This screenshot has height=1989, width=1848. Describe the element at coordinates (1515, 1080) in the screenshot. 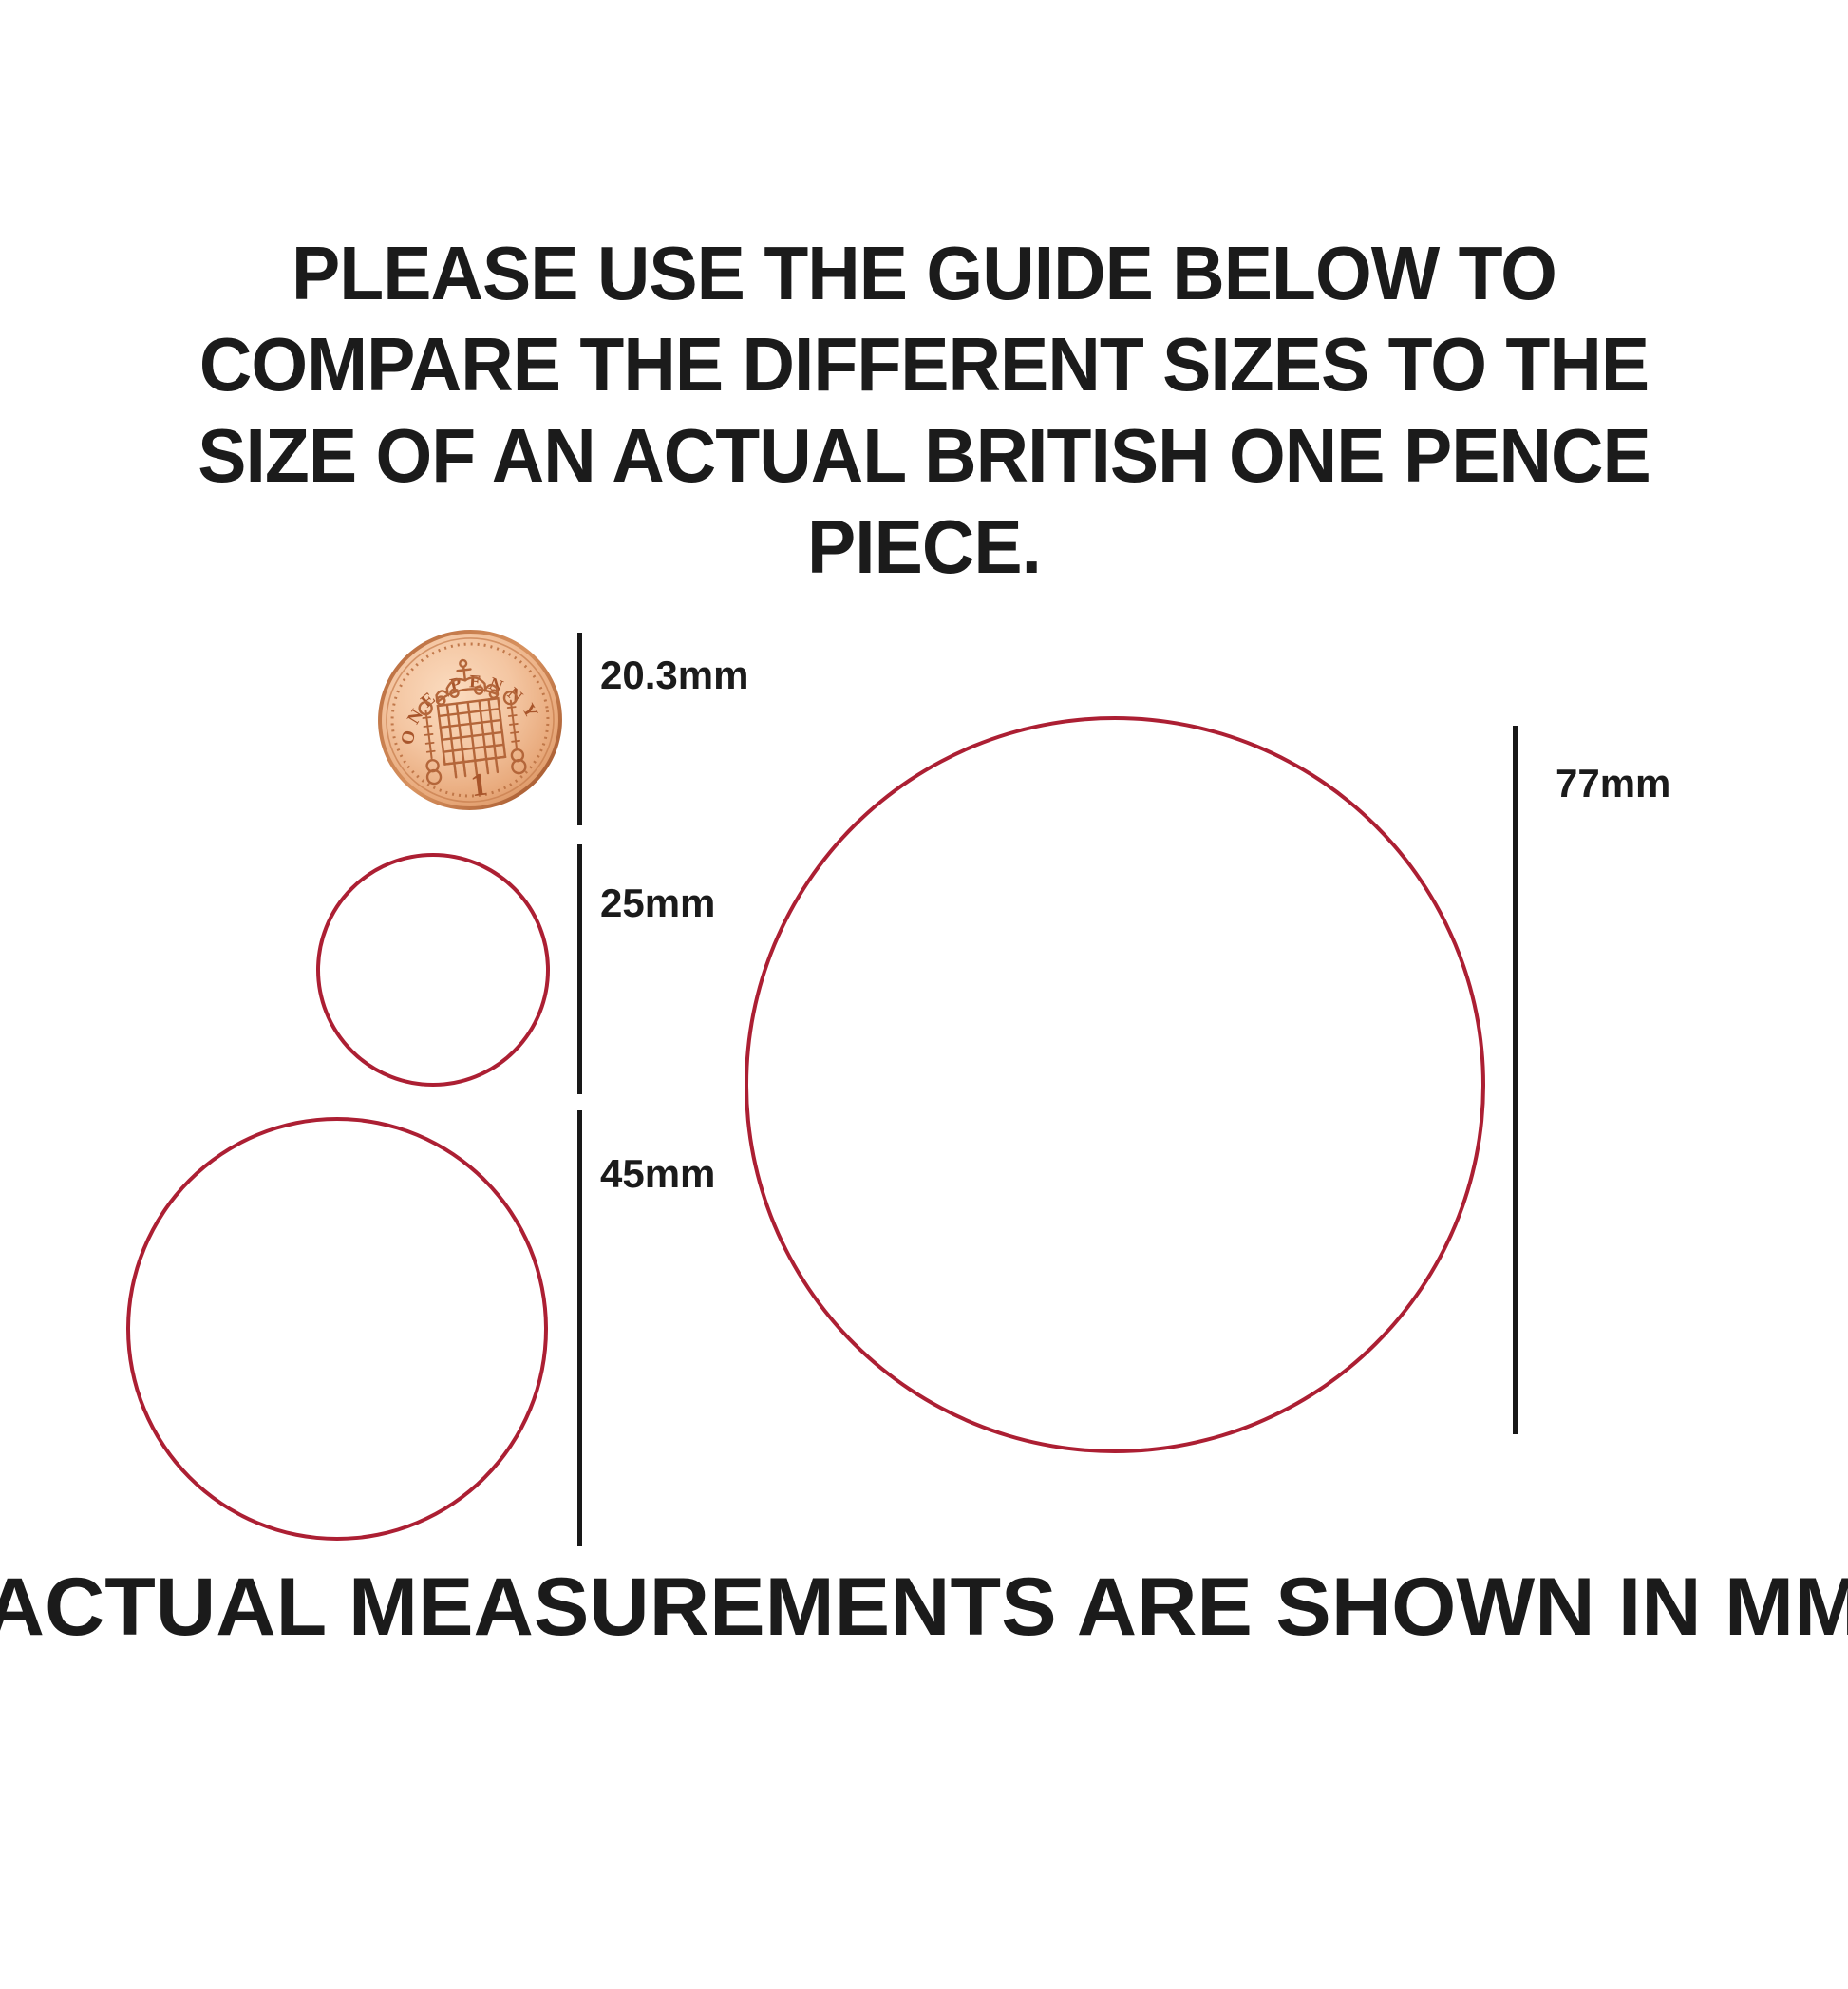

I see `dimension-tick-77mm` at that location.